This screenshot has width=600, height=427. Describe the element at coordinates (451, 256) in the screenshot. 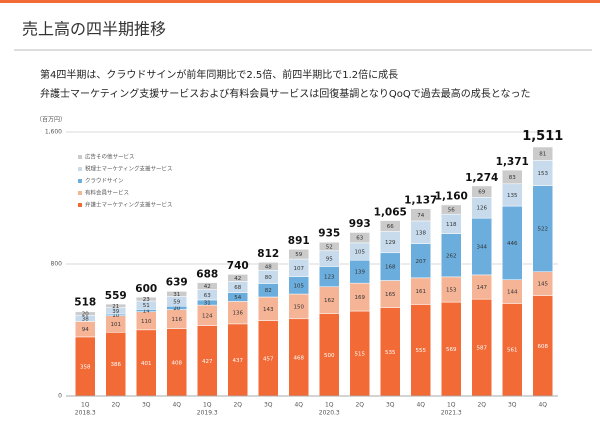

I see `value-label: 262` at that location.